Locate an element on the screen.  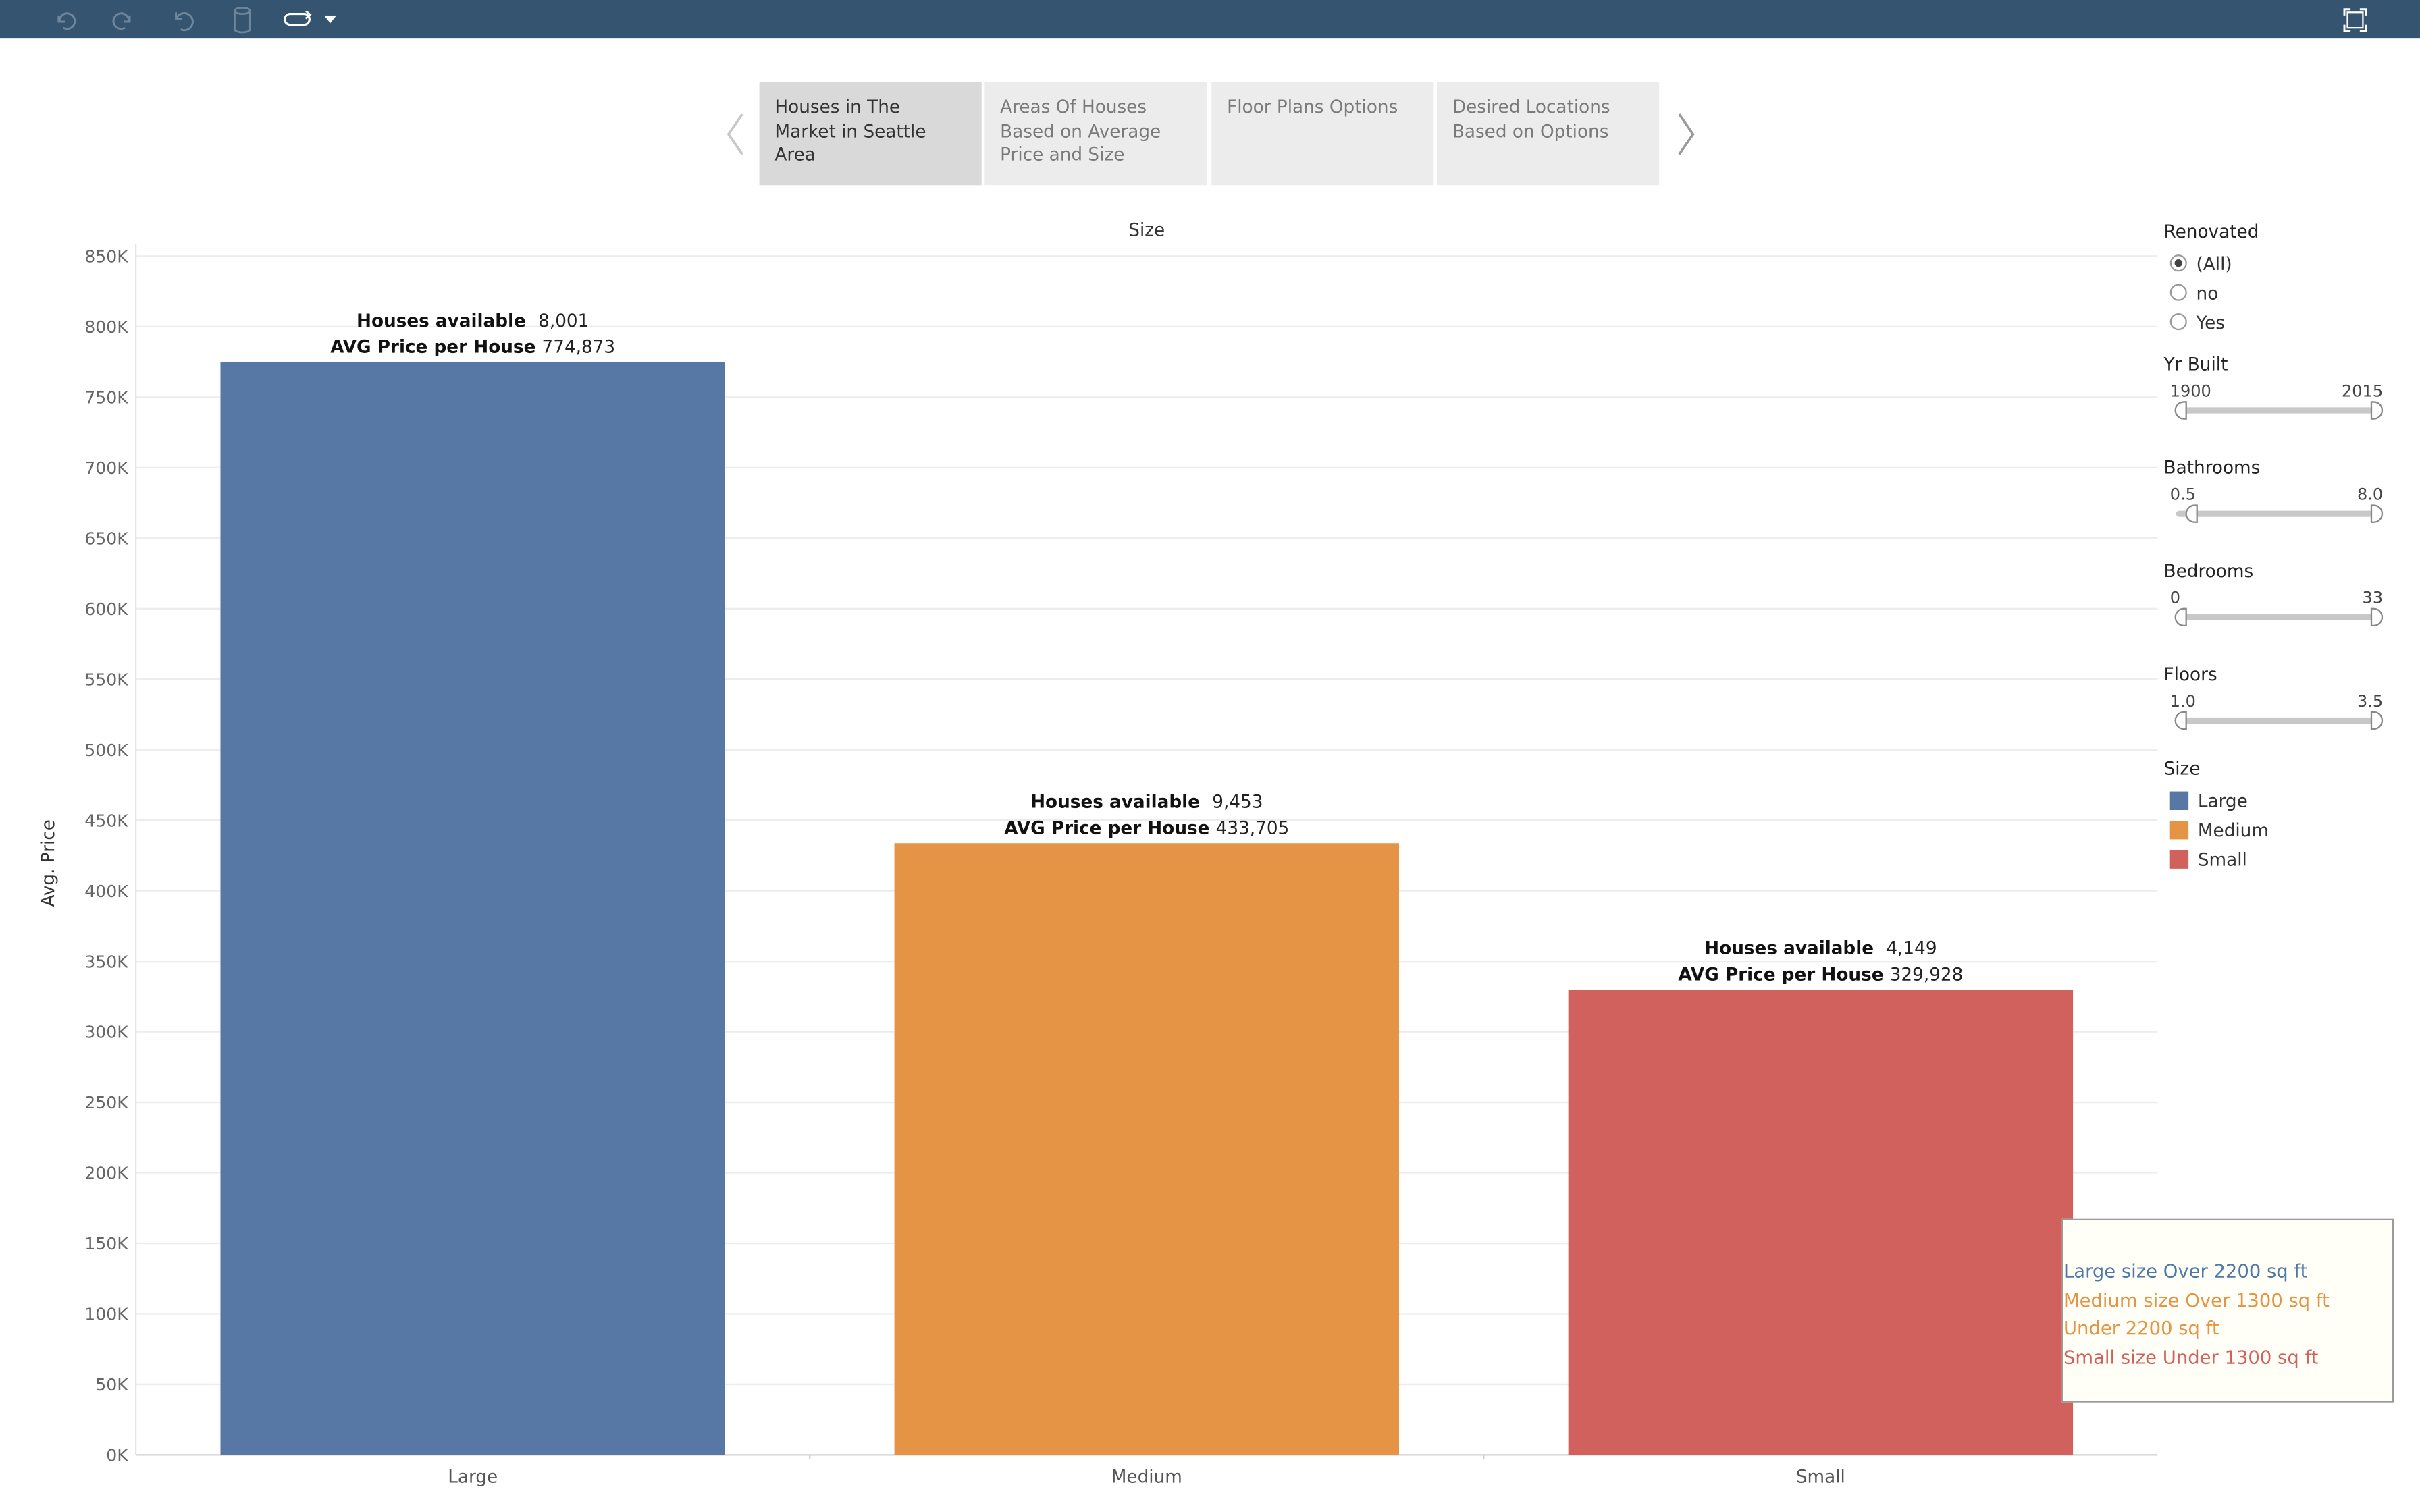
y-tick-label: 450K is located at coordinates (106, 820).